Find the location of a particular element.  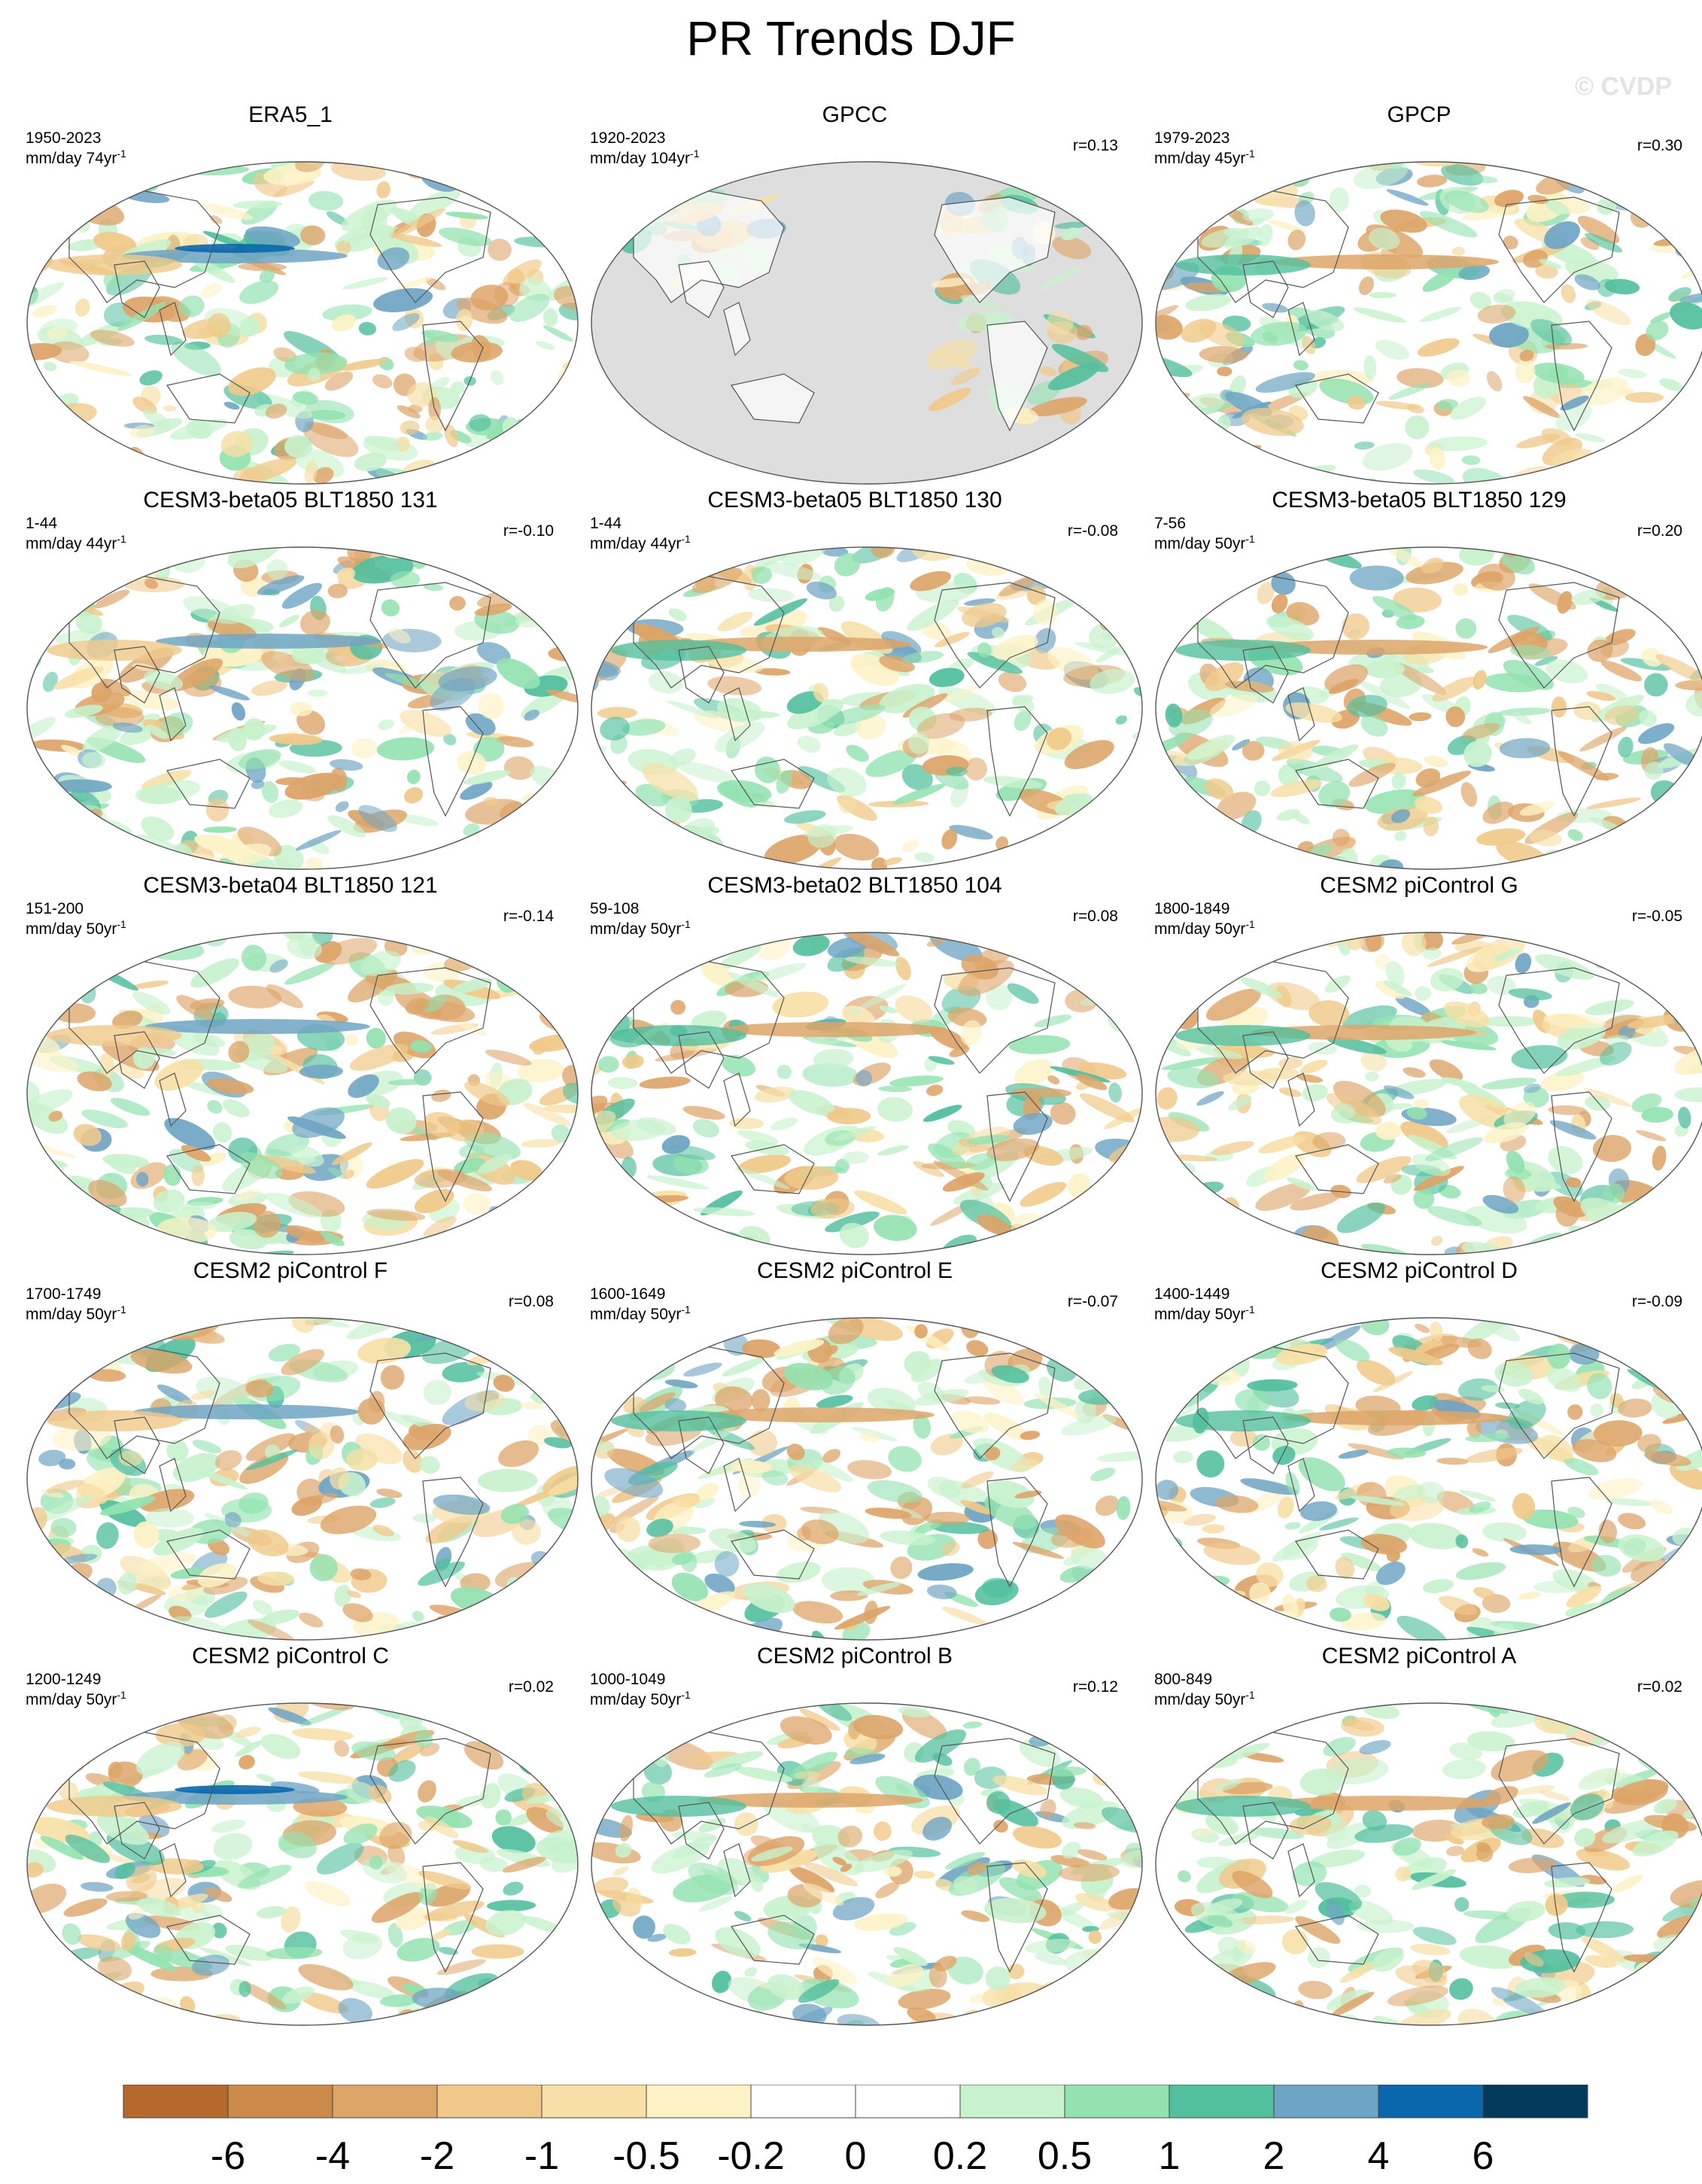

colorbar-tick-label: 4 is located at coordinates (1379, 2156).